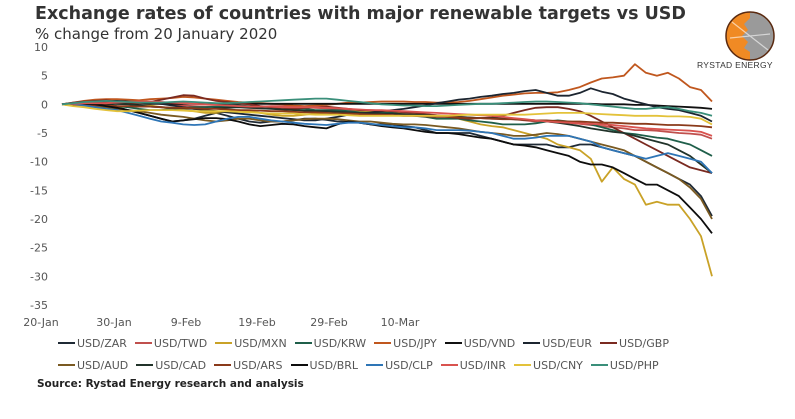 The image size is (795, 419). I want to click on series-line-usd-cny, so click(387, 114).